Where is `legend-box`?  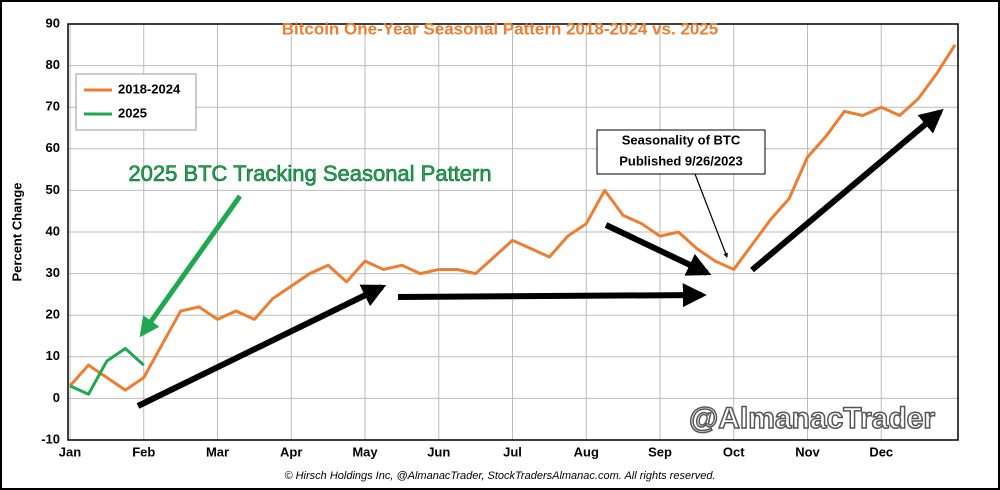 legend-box is located at coordinates (136, 102).